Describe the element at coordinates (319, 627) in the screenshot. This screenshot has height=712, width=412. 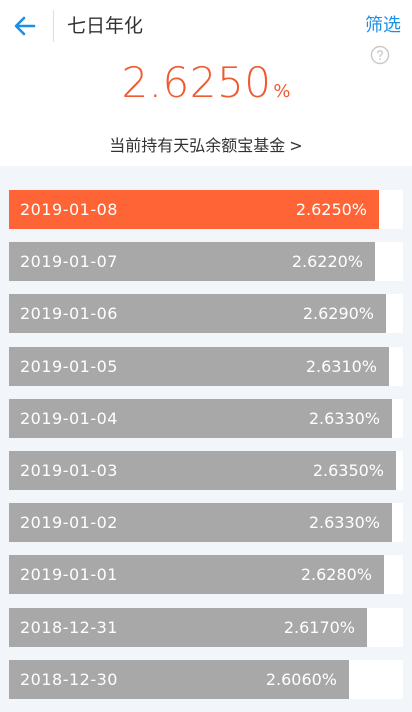
I see `yield-row-rate: 2.6170%` at that location.